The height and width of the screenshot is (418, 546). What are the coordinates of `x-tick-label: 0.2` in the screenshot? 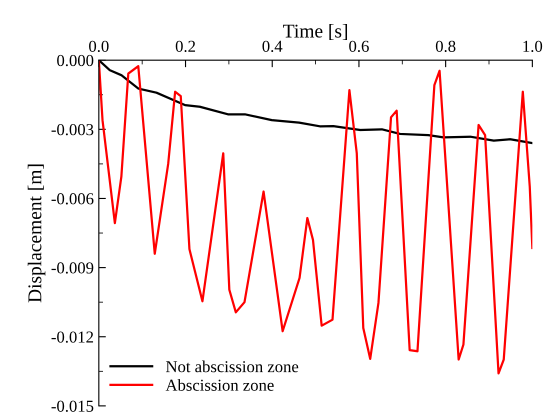 It's located at (186, 46).